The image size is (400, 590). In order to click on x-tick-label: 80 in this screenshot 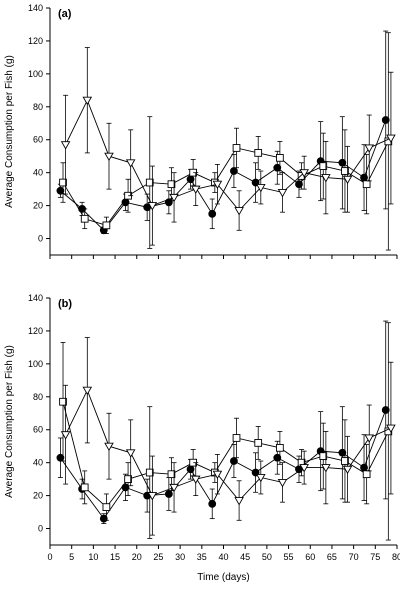, I will do `click(396, 557)`.